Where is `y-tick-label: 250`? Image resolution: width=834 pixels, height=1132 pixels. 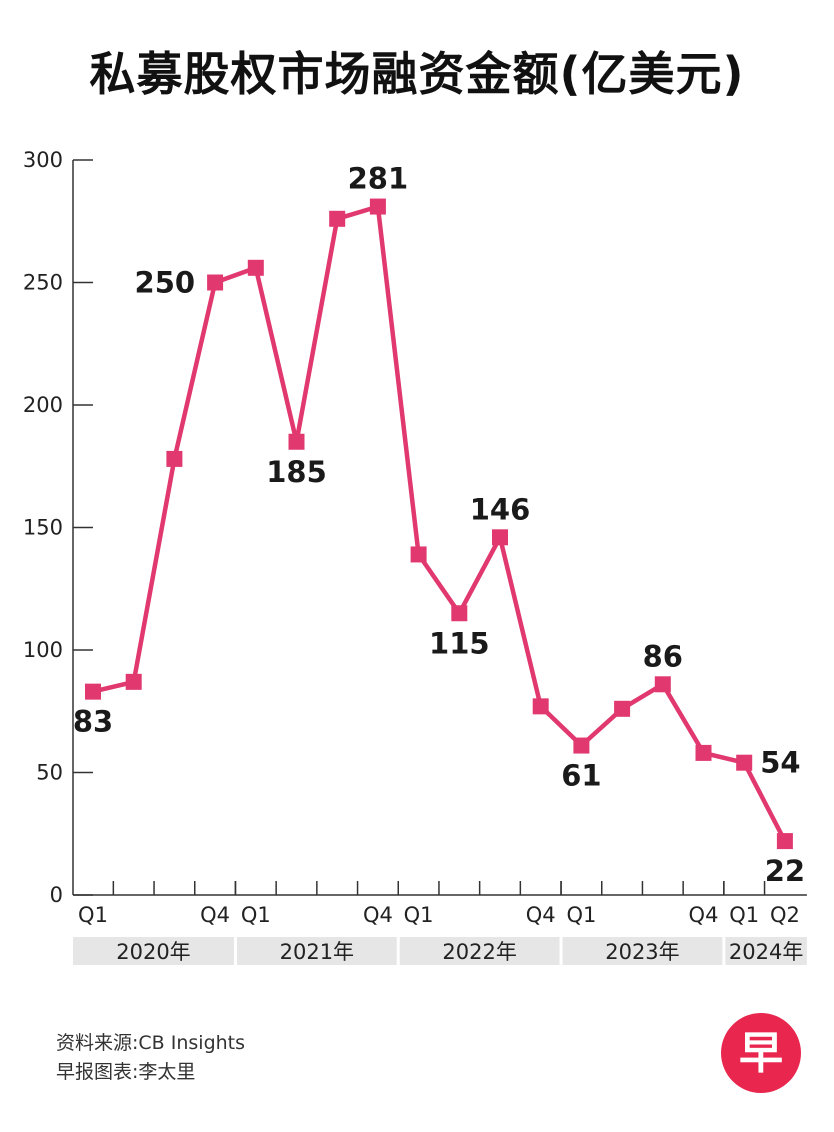 y-tick-label: 250 is located at coordinates (43, 283).